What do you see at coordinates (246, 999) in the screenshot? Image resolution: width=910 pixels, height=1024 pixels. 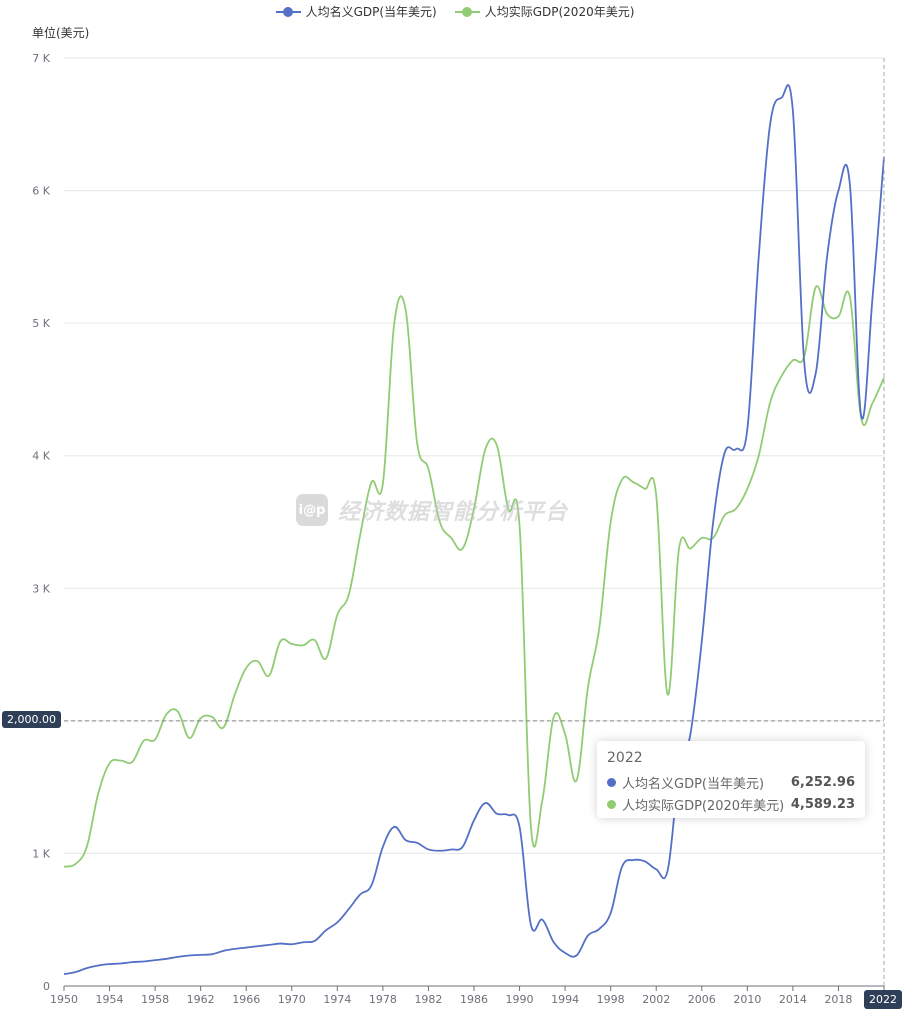 I see `x-tick-label: 1966` at bounding box center [246, 999].